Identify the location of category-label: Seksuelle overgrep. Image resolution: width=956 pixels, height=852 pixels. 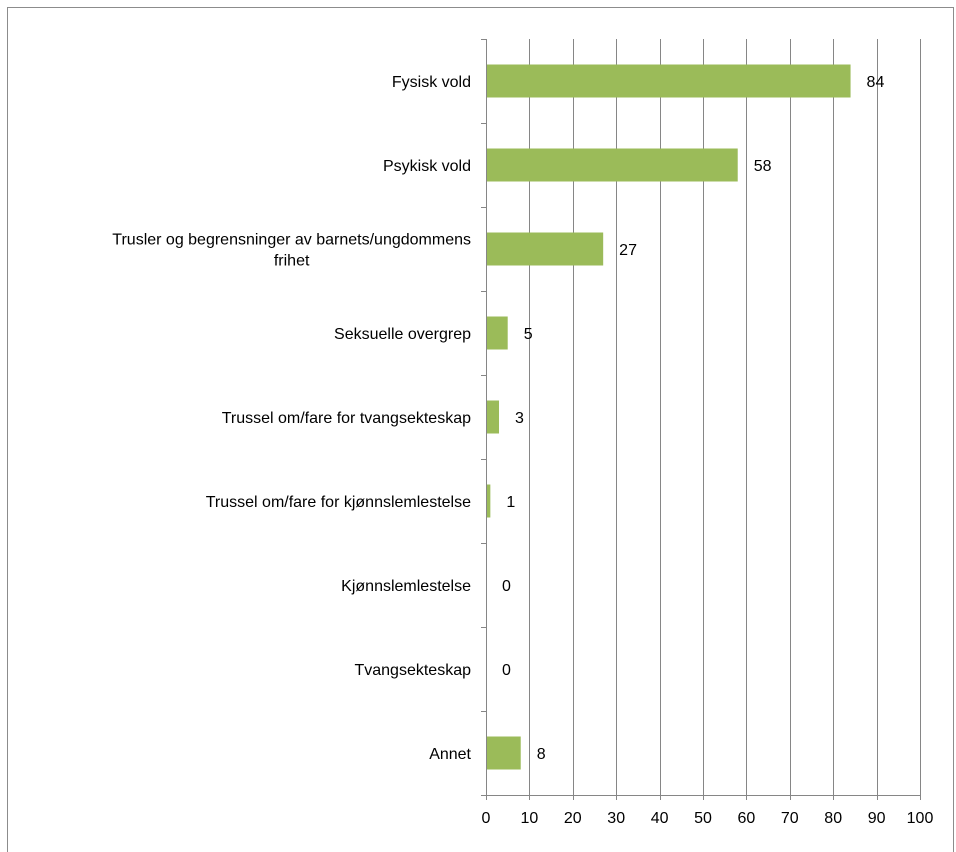
(402, 334).